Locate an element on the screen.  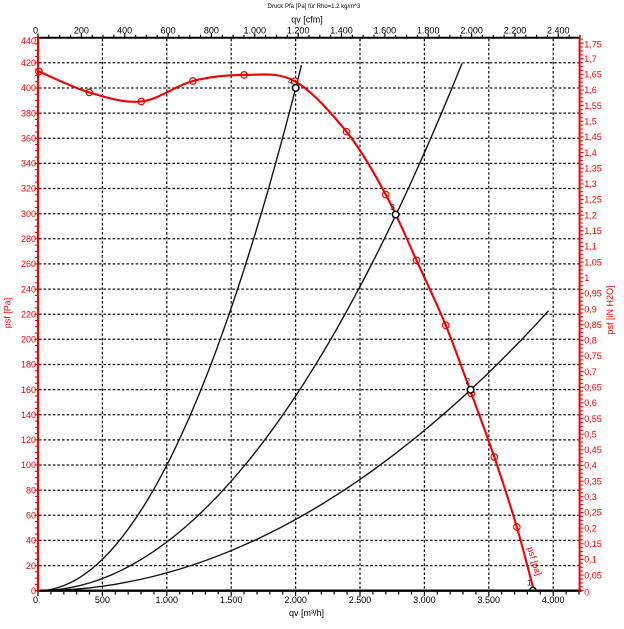
svg-text: 2 is located at coordinates (467, 381).